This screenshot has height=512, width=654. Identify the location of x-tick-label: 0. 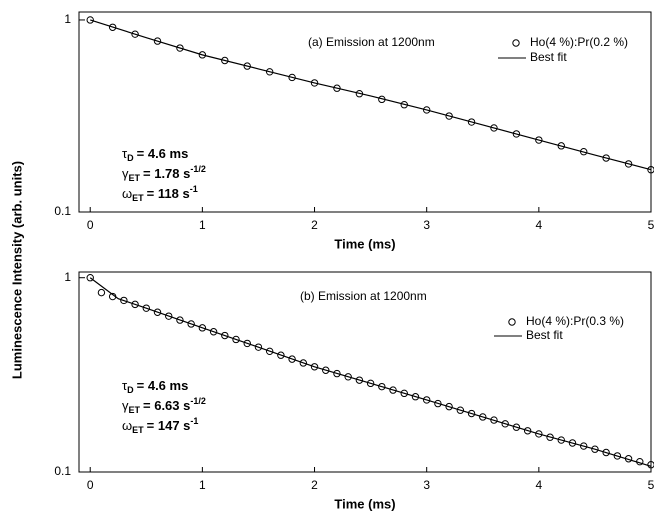
(90, 485).